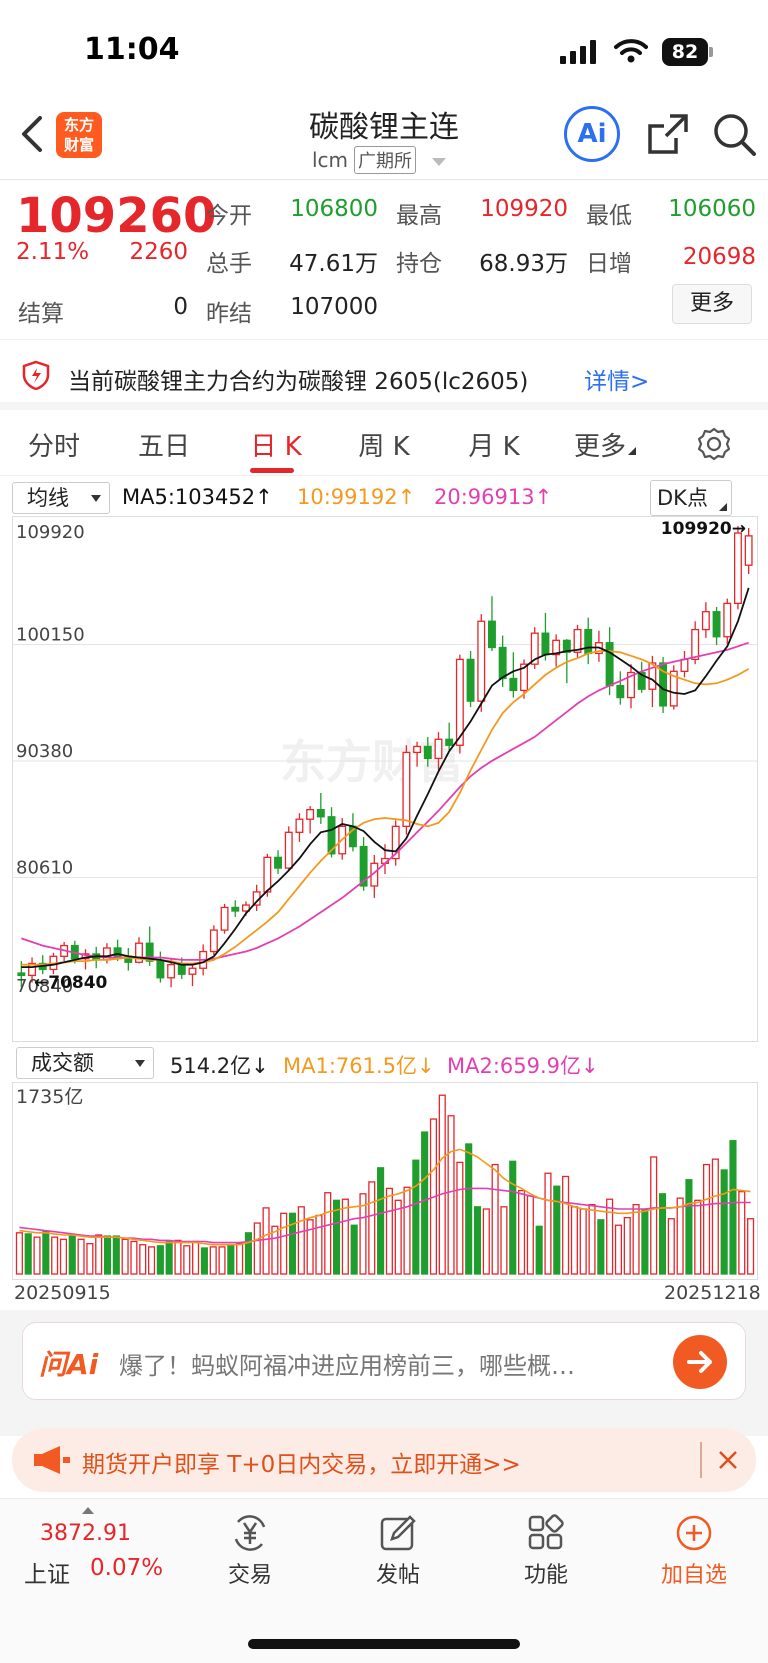 This screenshot has height=1663, width=768. What do you see at coordinates (546, 1551) in the screenshot?
I see `nav-functions: 功能` at bounding box center [546, 1551].